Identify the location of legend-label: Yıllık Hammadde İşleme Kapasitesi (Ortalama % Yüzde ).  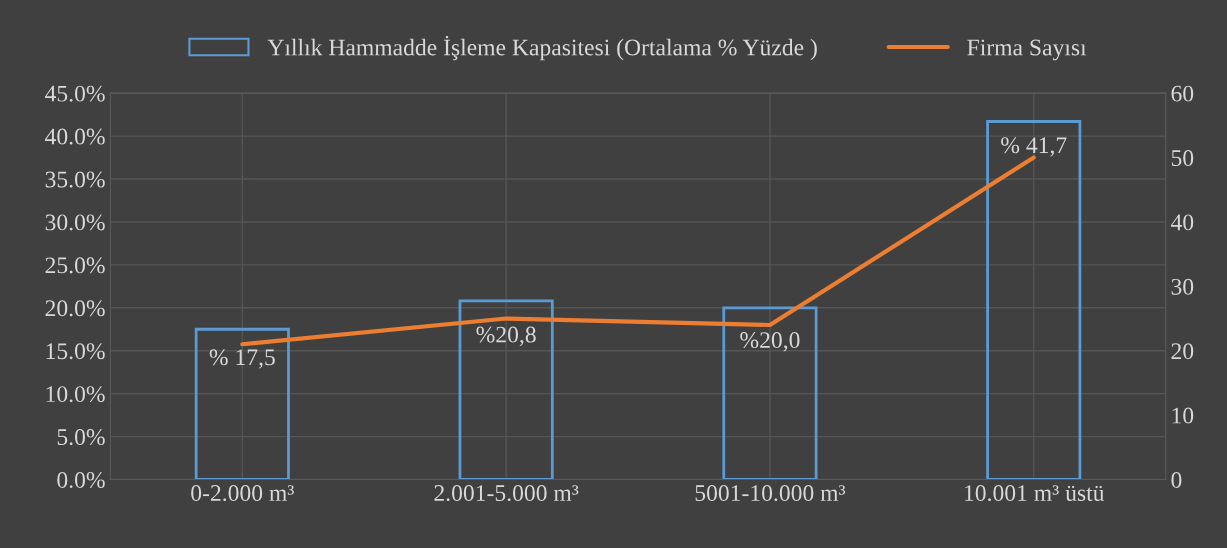
(542, 48).